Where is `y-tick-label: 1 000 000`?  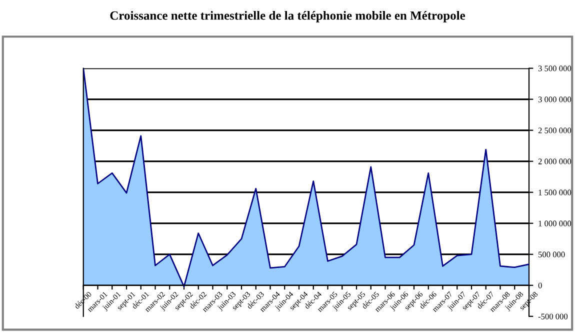
y-tick-label: 1 000 000 is located at coordinates (555, 223).